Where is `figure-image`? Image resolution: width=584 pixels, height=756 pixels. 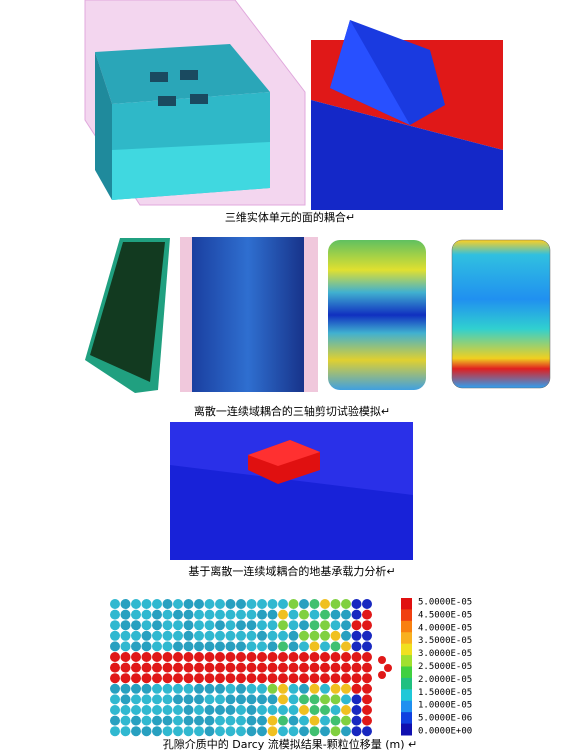 figure-image is located at coordinates (291, 491).